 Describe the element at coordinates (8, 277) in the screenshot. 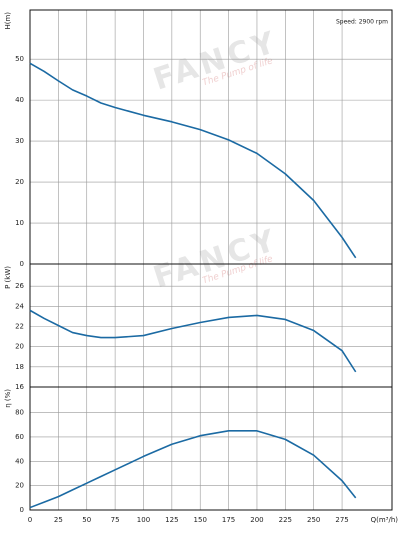

I see `y-axis-label: P (kW)` at that location.